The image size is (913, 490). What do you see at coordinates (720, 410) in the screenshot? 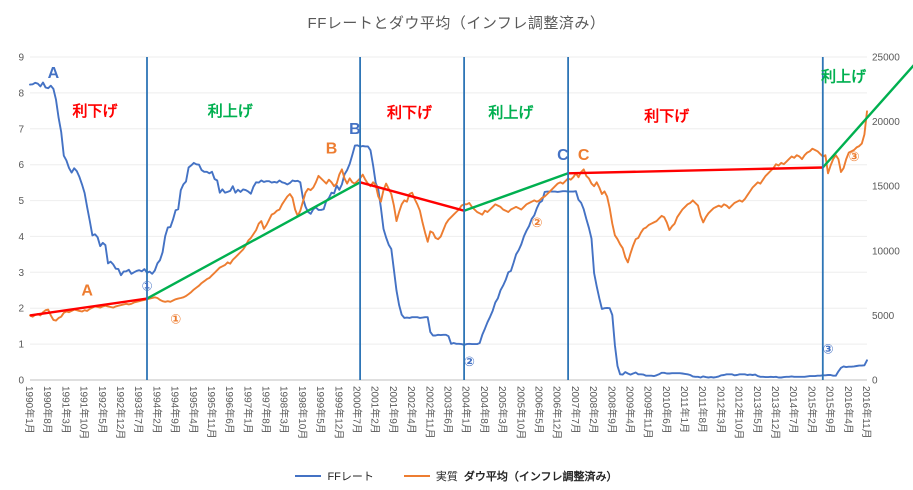
I see `x-axis-tick-label: 2012年3月` at bounding box center [720, 410].